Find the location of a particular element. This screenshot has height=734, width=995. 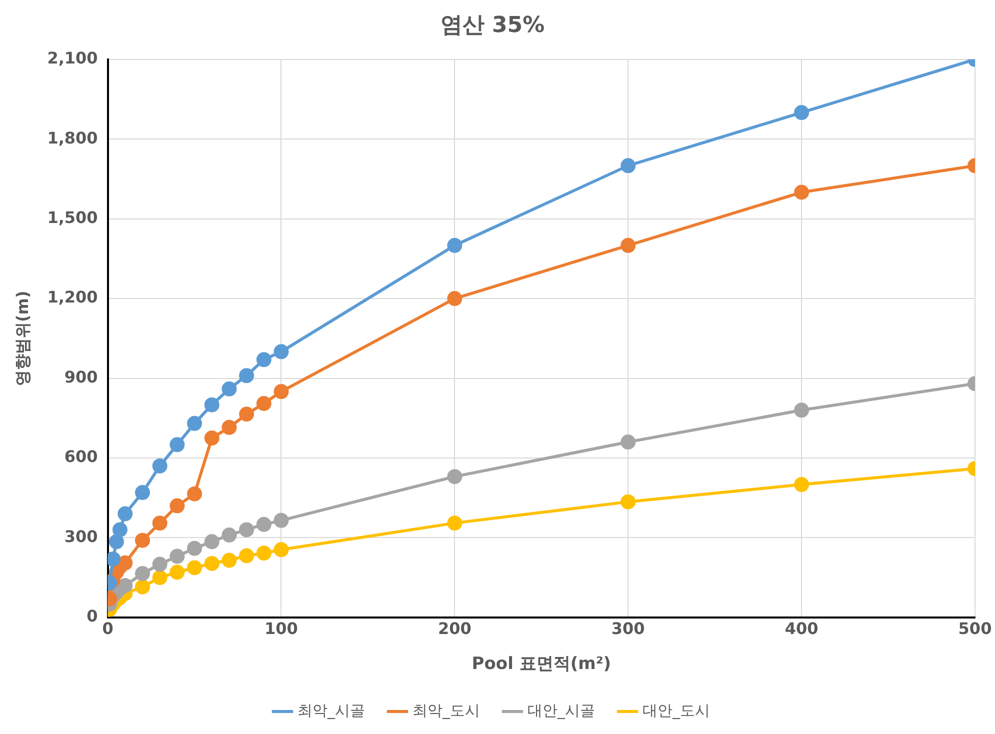

legend-label: 대안_시골 is located at coordinates (561, 710).